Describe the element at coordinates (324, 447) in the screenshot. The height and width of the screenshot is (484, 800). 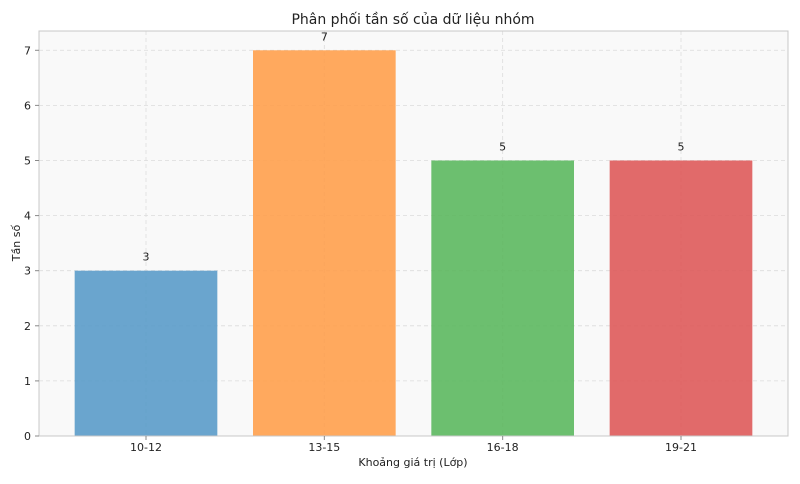
I see `x-tick-label: 13-15` at that location.